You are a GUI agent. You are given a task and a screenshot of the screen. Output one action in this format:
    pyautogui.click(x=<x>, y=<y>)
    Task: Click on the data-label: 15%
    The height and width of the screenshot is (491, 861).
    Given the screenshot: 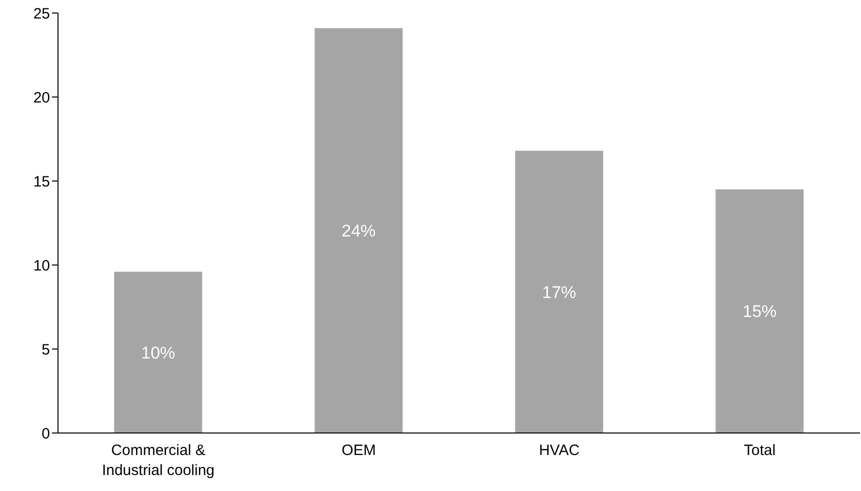 What is the action you would take?
    pyautogui.click(x=759, y=312)
    